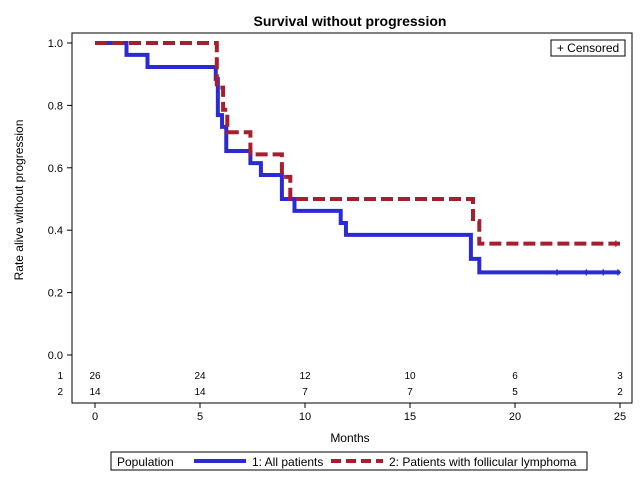 The width and height of the screenshot is (640, 480). I want to click on at-risk-table: 1 26 24 12 10 6 3 2 14 14 7 7 5 2, so click(340, 384).